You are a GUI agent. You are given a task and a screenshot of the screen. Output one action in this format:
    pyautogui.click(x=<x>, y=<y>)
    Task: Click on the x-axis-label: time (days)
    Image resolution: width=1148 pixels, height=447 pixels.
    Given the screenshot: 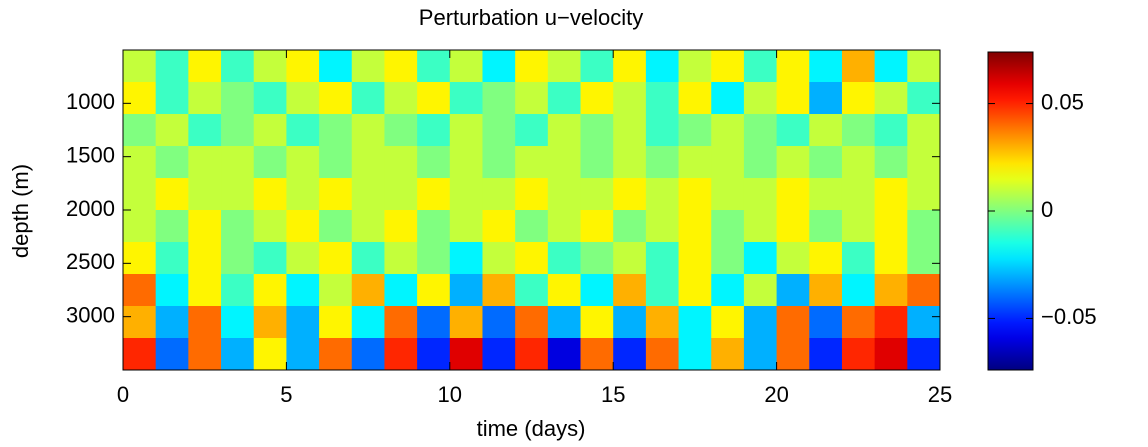 What is the action you would take?
    pyautogui.click(x=531, y=428)
    